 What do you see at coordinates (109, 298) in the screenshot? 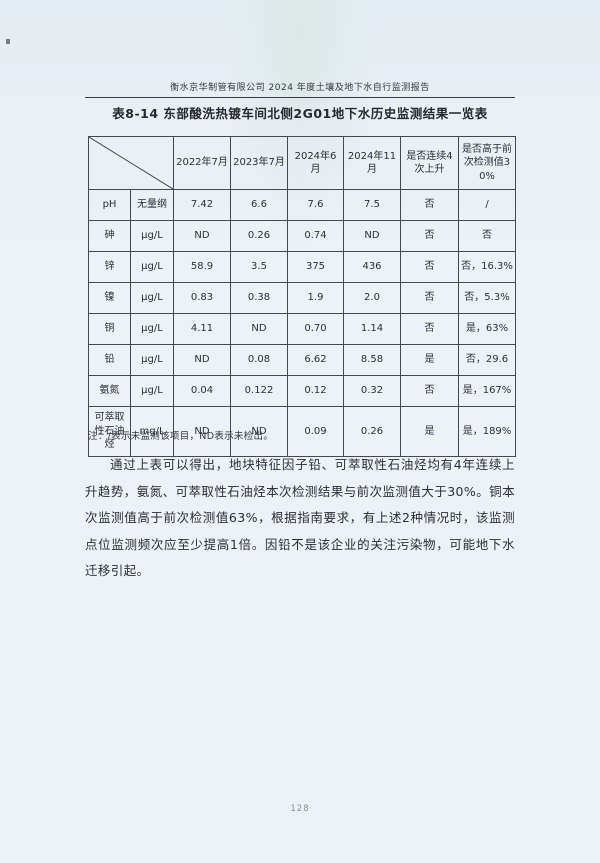
I see `parameter-name-cell: 镍` at bounding box center [109, 298].